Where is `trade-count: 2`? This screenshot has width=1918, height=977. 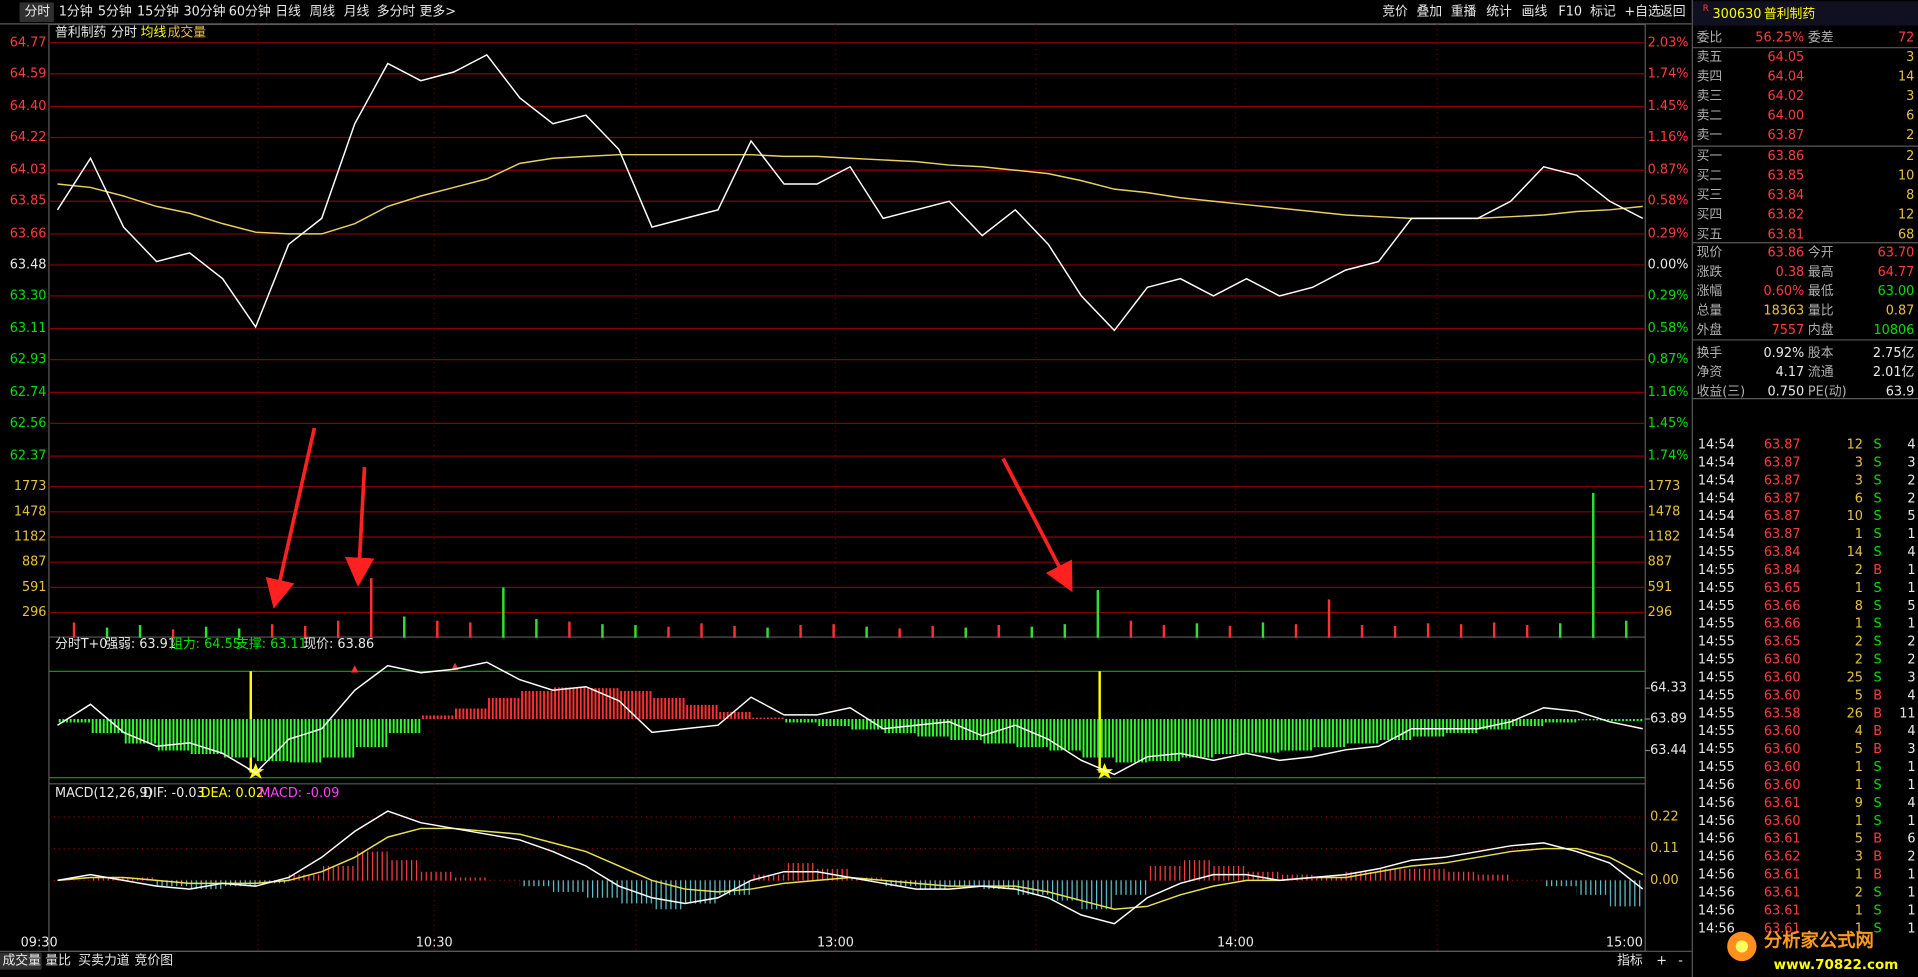
trade-count: 2 is located at coordinates (1911, 660).